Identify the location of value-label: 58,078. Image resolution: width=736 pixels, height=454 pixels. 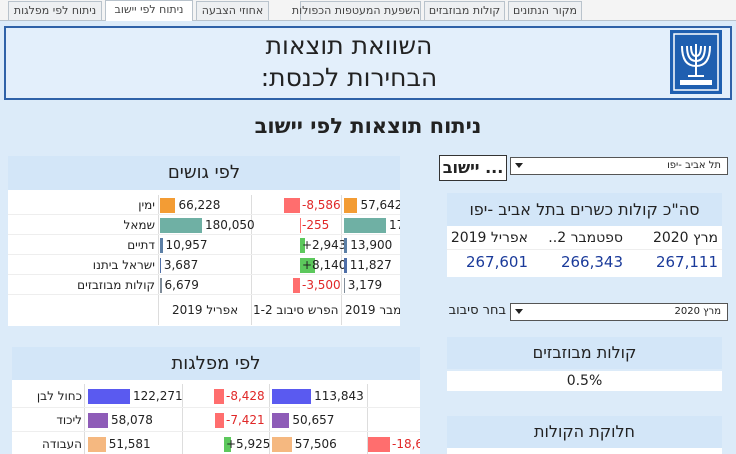
(131, 420).